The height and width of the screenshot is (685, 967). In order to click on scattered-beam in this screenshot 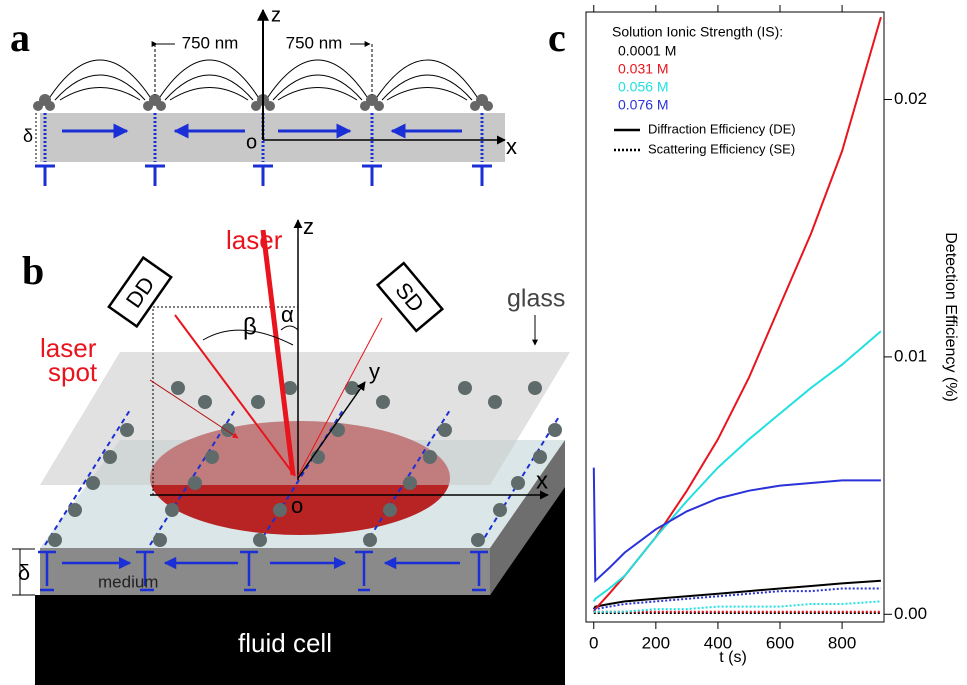, I will do `click(340, 397)`.